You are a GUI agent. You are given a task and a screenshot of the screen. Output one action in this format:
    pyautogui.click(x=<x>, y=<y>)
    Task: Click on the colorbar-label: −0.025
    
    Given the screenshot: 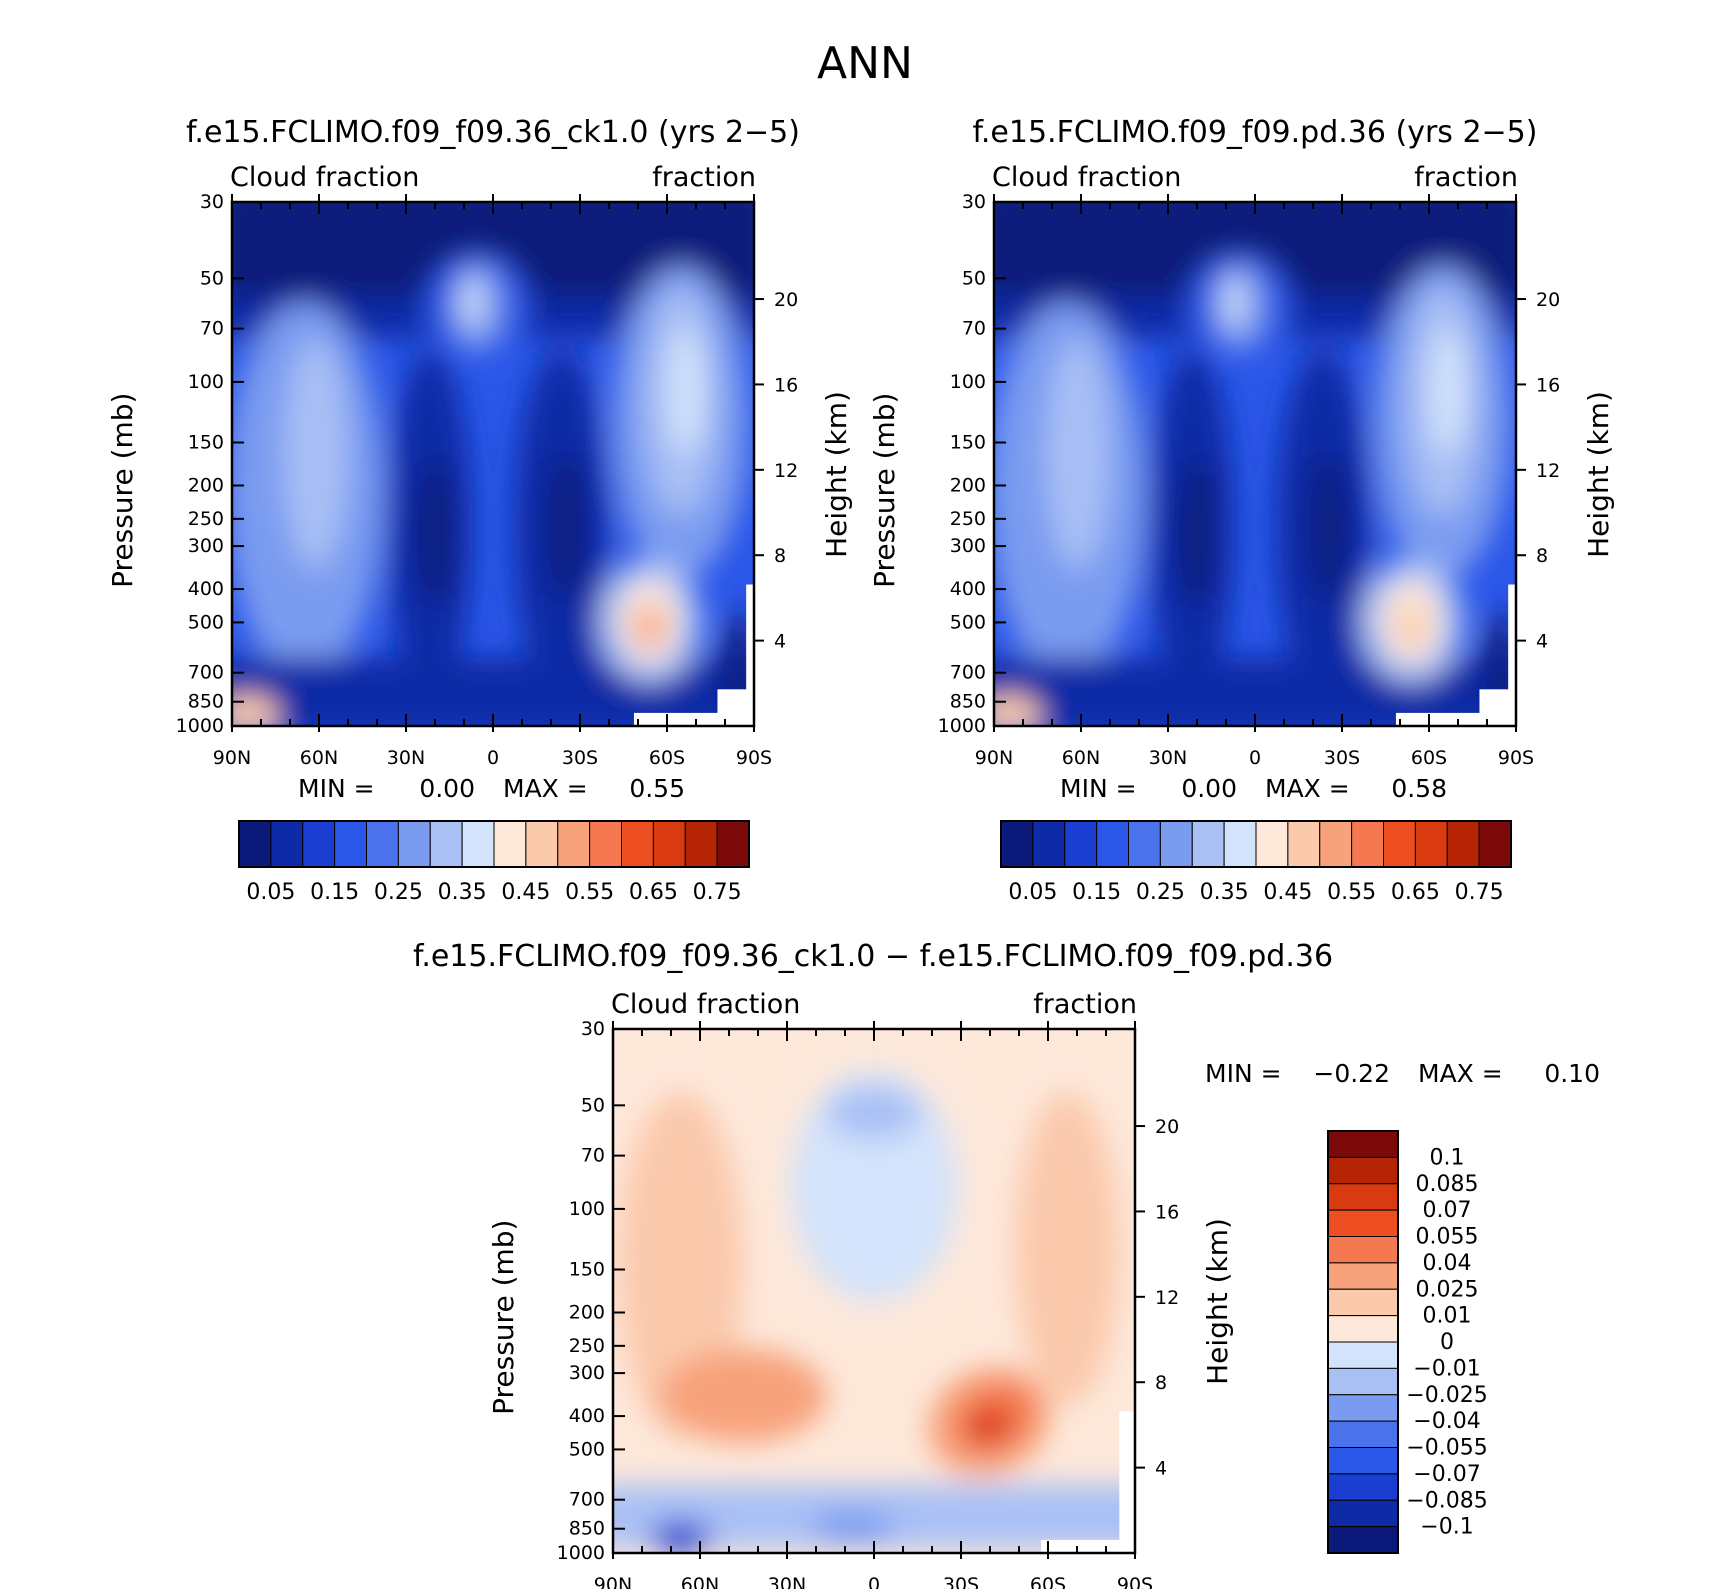 What is the action you would take?
    pyautogui.click(x=1446, y=1395)
    